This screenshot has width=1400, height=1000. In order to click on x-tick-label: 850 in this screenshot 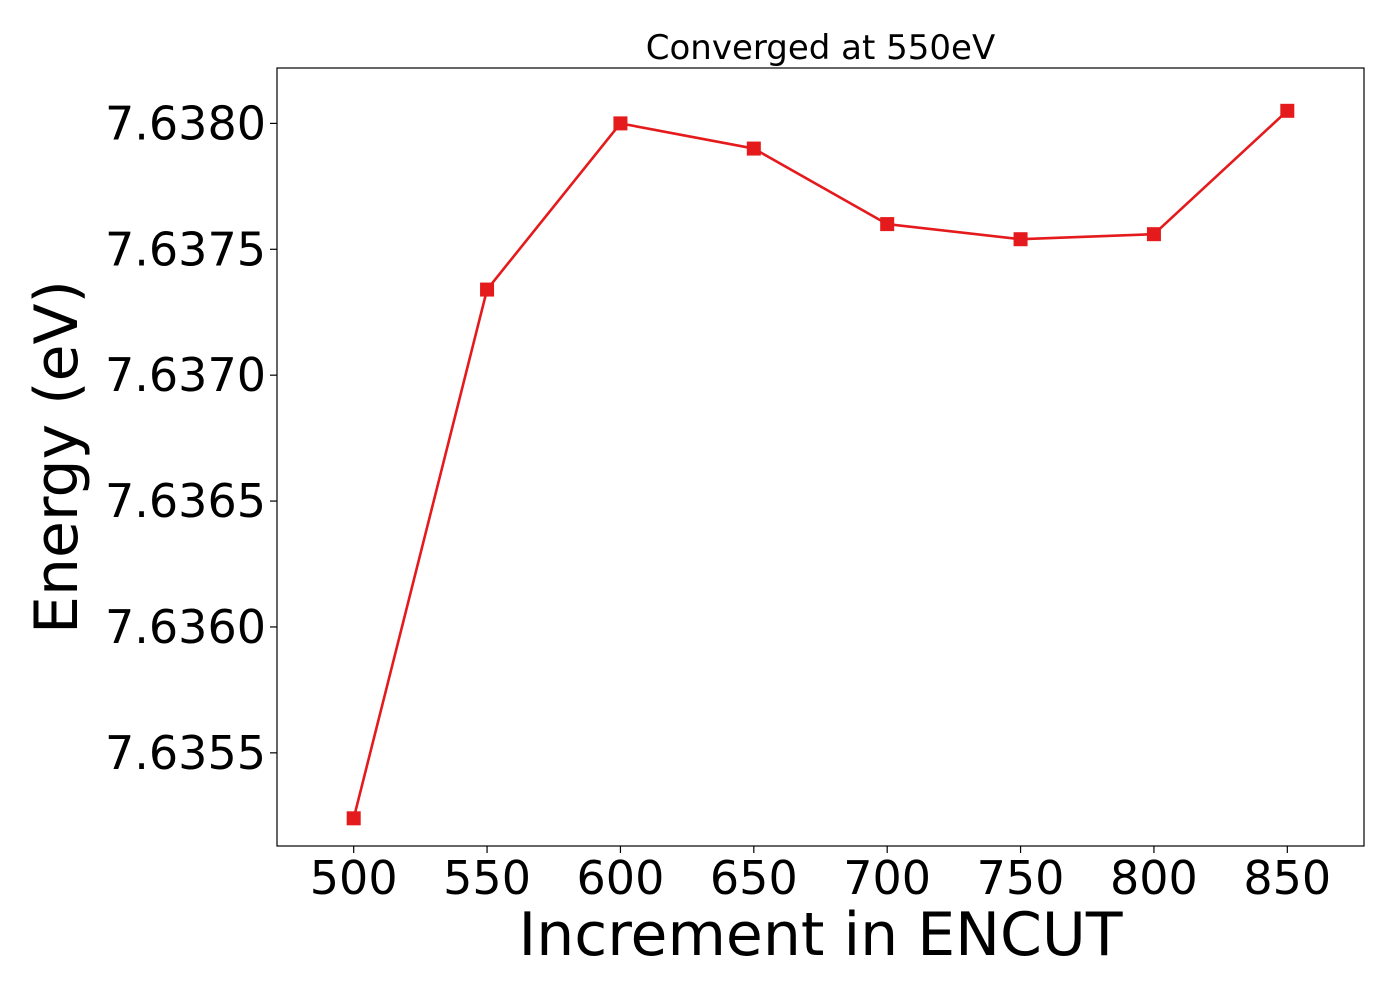, I will do `click(1287, 878)`.